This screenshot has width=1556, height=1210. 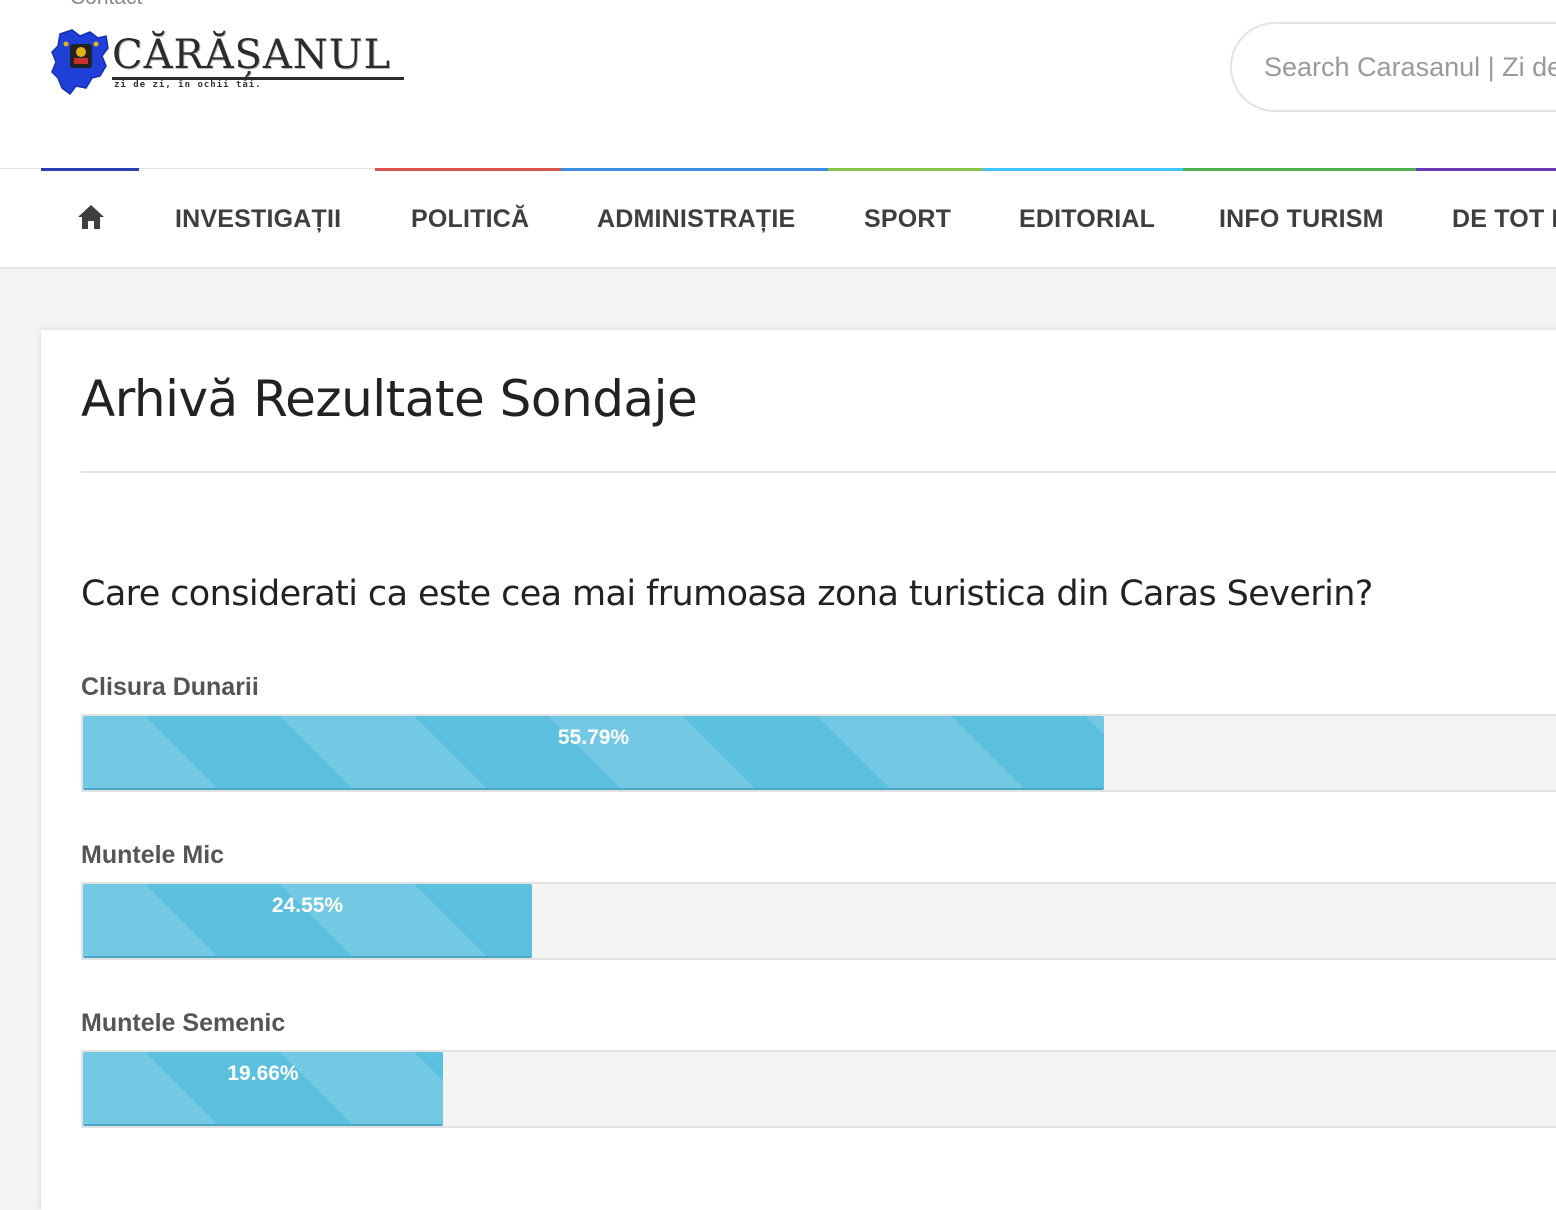 I want to click on nav-accent-bar-administratie, so click(x=694, y=169).